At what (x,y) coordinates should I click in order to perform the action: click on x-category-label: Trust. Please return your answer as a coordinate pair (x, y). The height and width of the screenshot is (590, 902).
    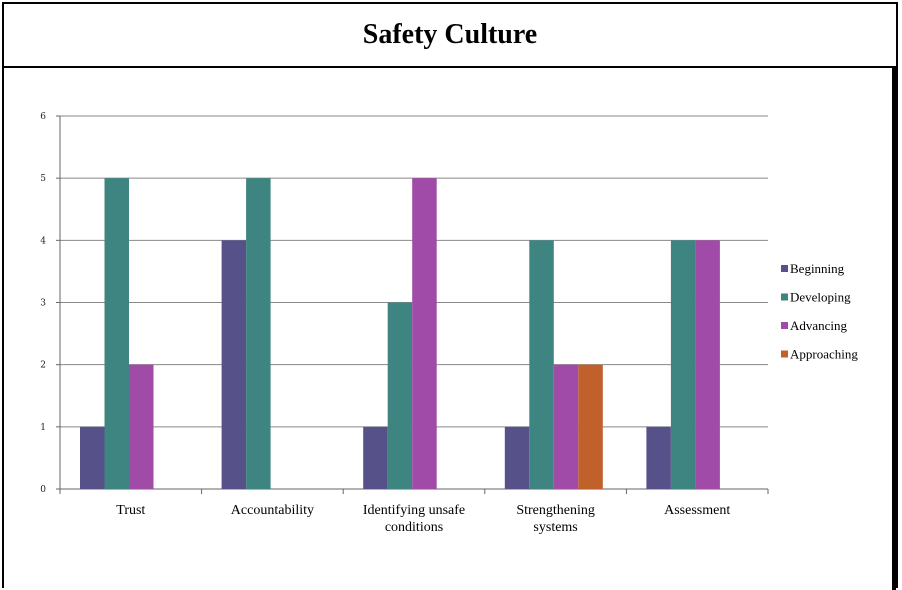
    Looking at the image, I should click on (130, 510).